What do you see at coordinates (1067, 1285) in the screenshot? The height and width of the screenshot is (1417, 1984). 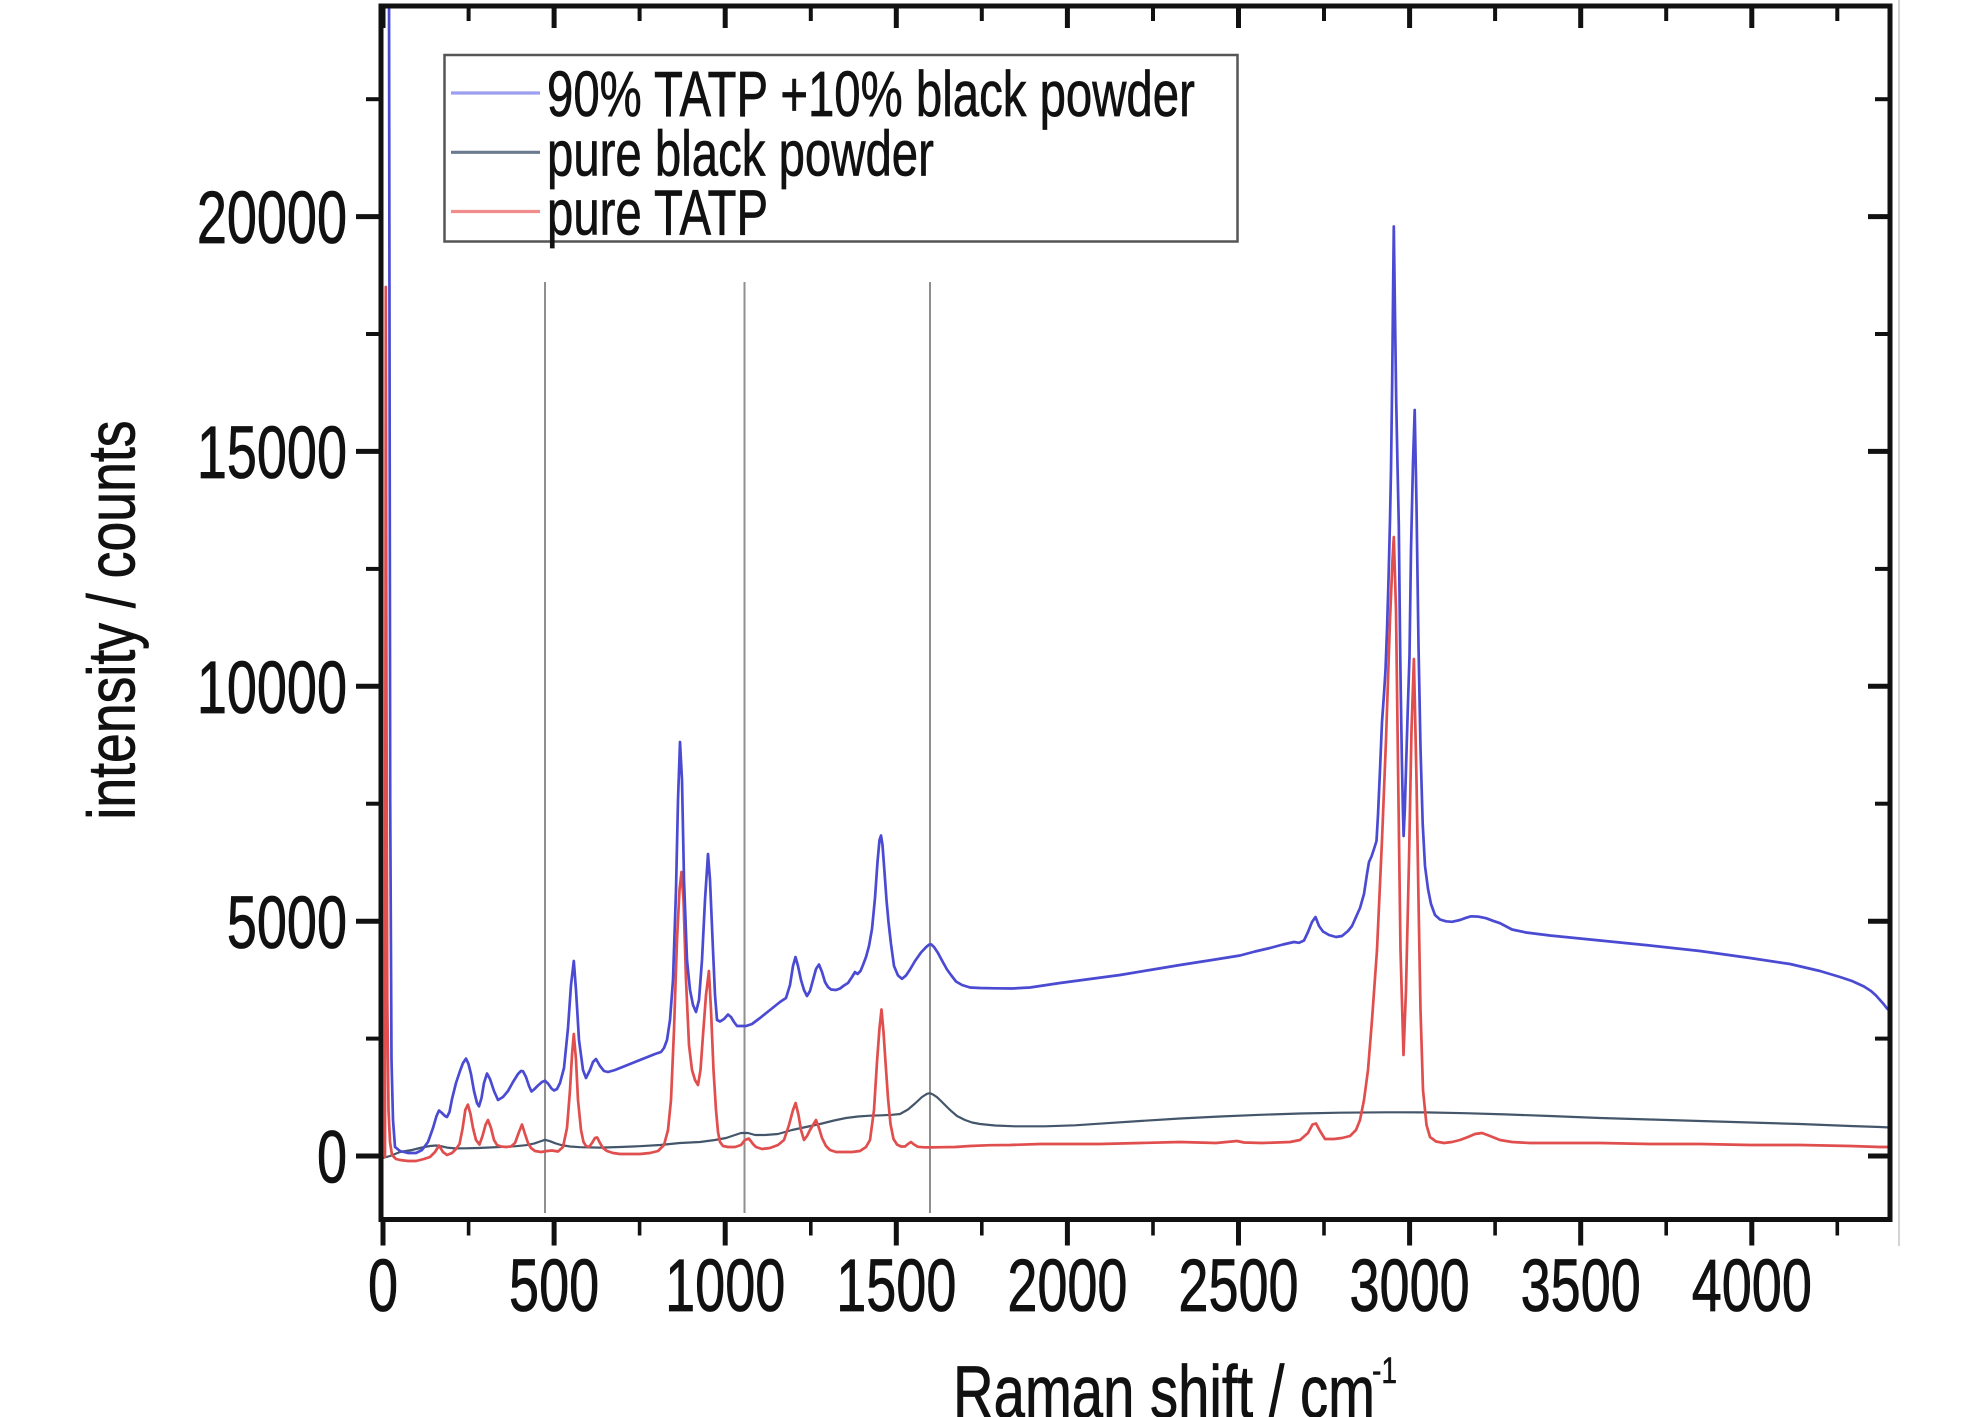 I see `svg-text: 2000` at bounding box center [1067, 1285].